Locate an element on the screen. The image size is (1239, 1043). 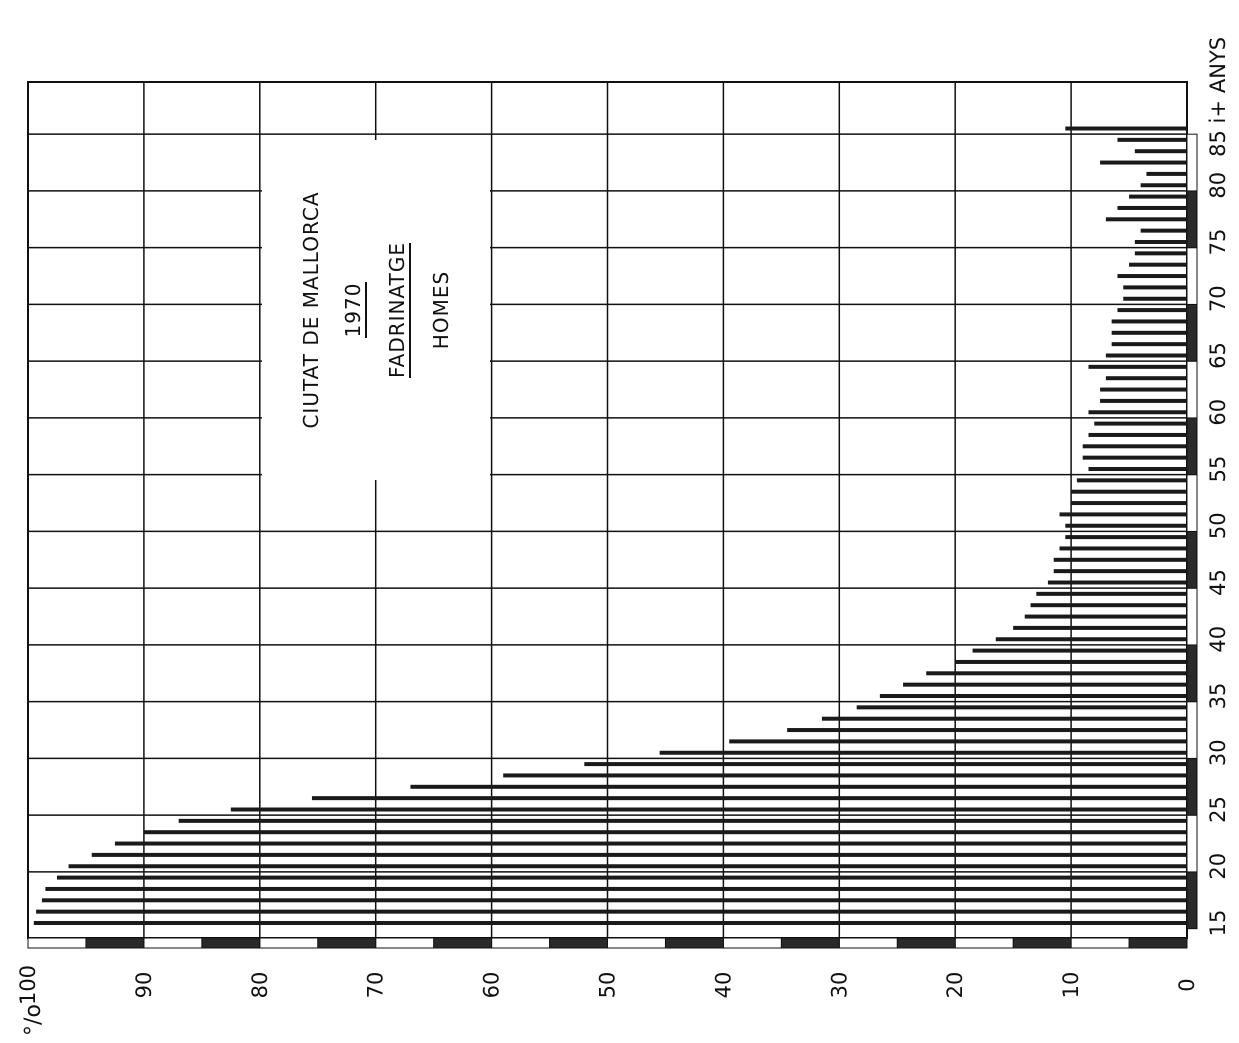
age-tick-label: 40 is located at coordinates (1218, 639).